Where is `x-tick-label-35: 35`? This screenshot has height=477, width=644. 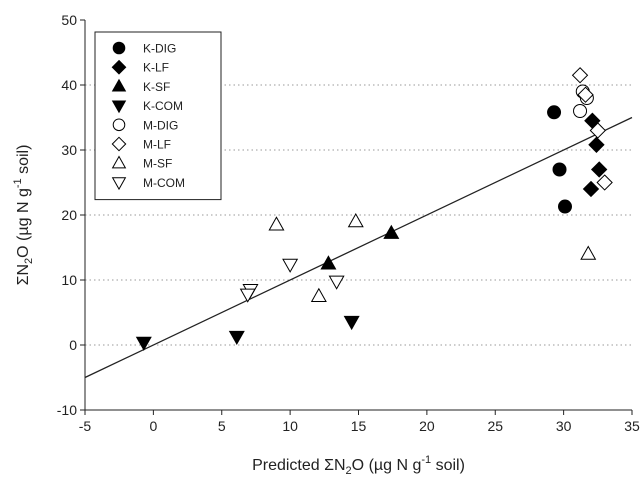 x-tick-label-35: 35 is located at coordinates (632, 426).